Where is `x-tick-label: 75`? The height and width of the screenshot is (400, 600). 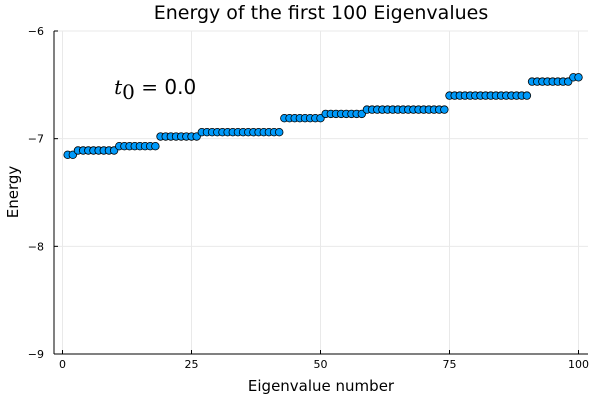
x-tick-label: 75 is located at coordinates (450, 364).